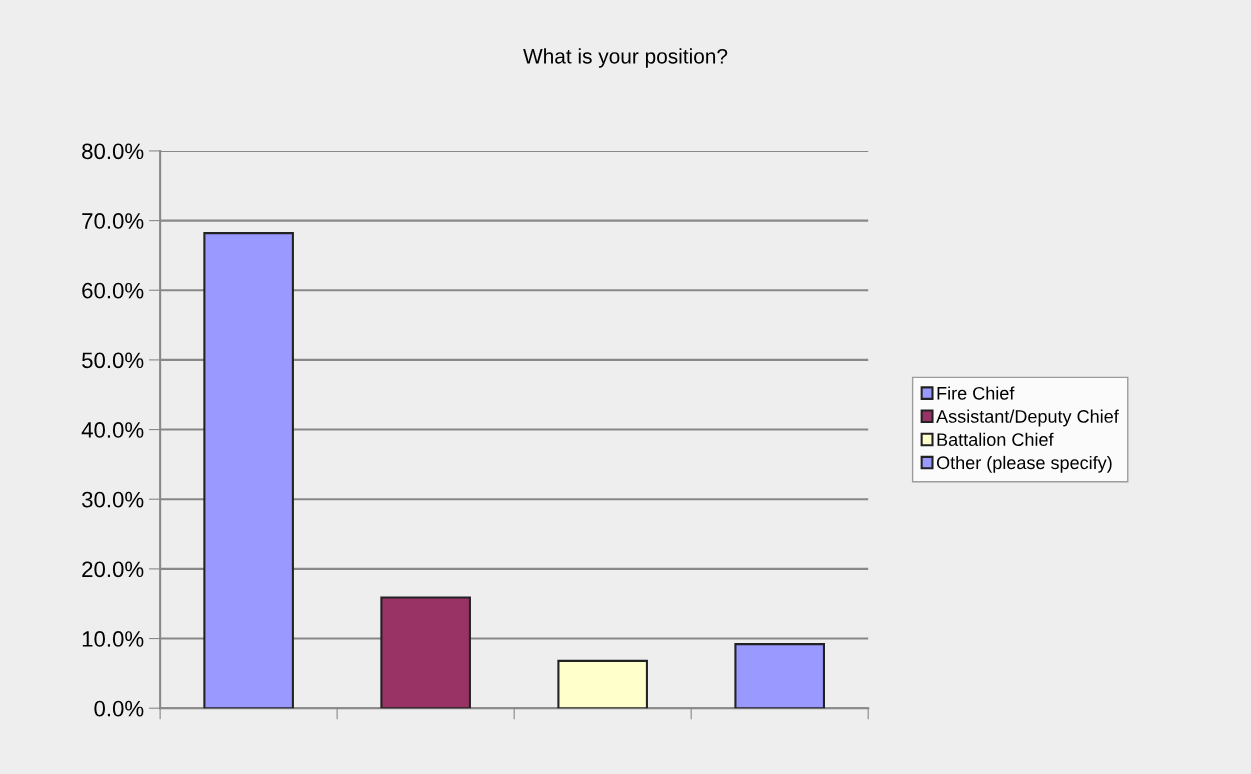 This screenshot has width=1251, height=774. What do you see at coordinates (119, 708) in the screenshot?
I see `y-tick-label: 0.0%` at bounding box center [119, 708].